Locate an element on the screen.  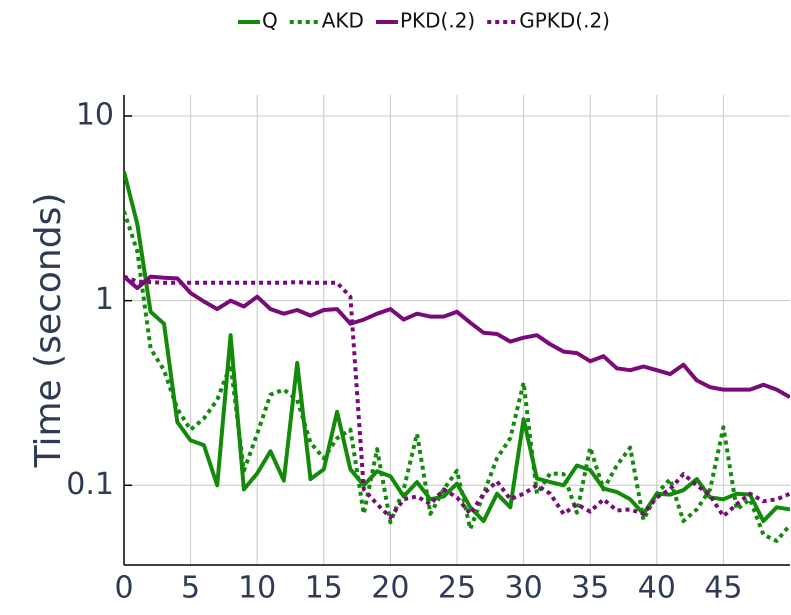
x-tick-label: 15 is located at coordinates (324, 588).